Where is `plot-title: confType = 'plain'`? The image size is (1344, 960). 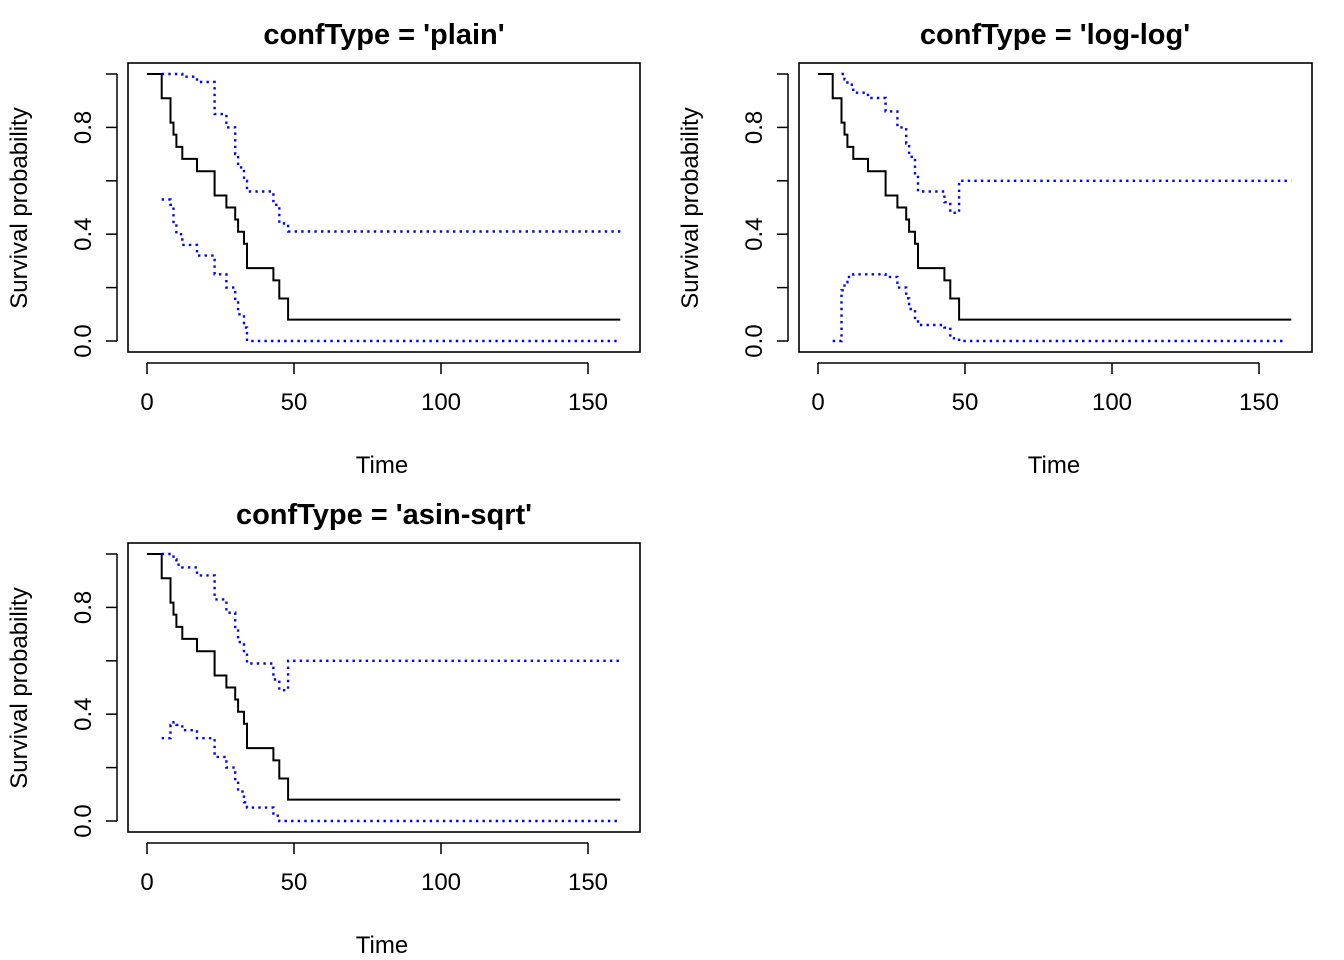 plot-title: confType = 'plain' is located at coordinates (383, 35).